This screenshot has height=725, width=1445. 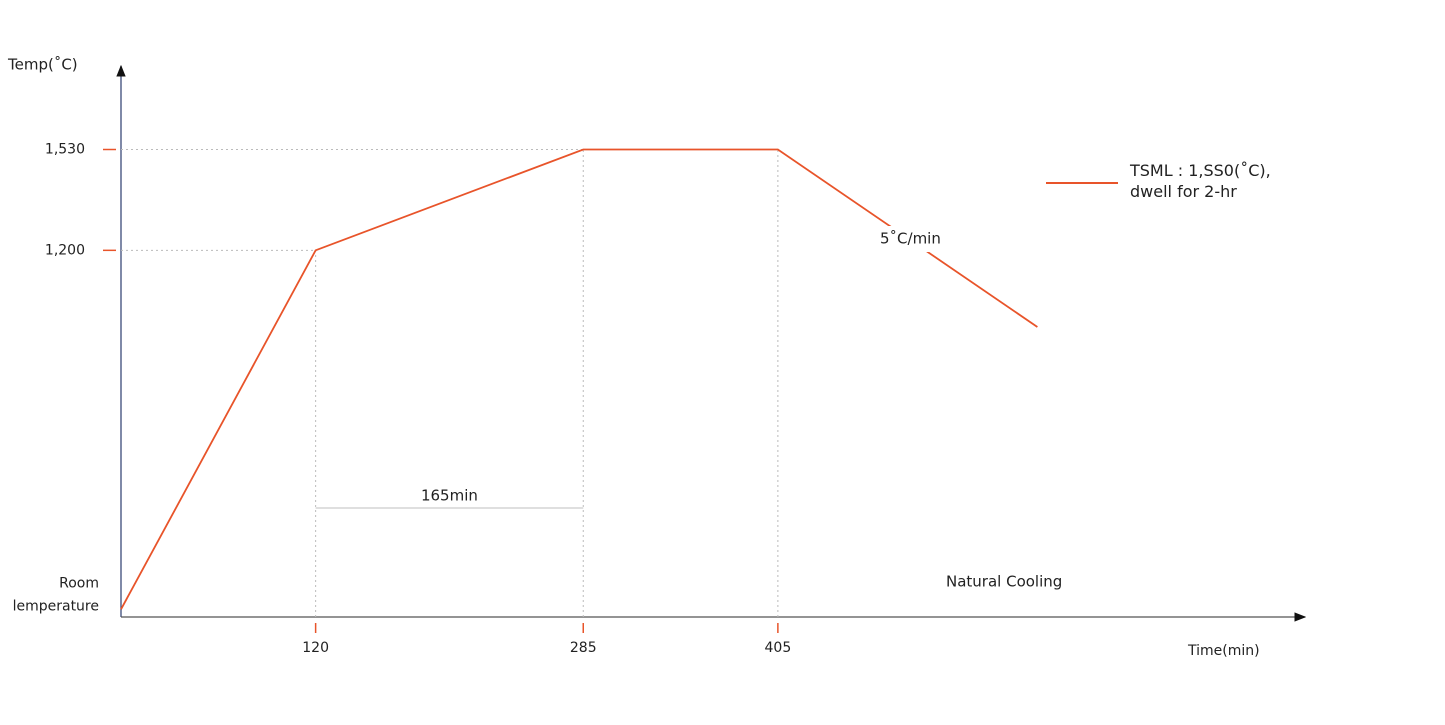 What do you see at coordinates (1200, 181) in the screenshot?
I see `legend-label: TSML : 1,SS0(˚C), dwell for 2-hr` at bounding box center [1200, 181].